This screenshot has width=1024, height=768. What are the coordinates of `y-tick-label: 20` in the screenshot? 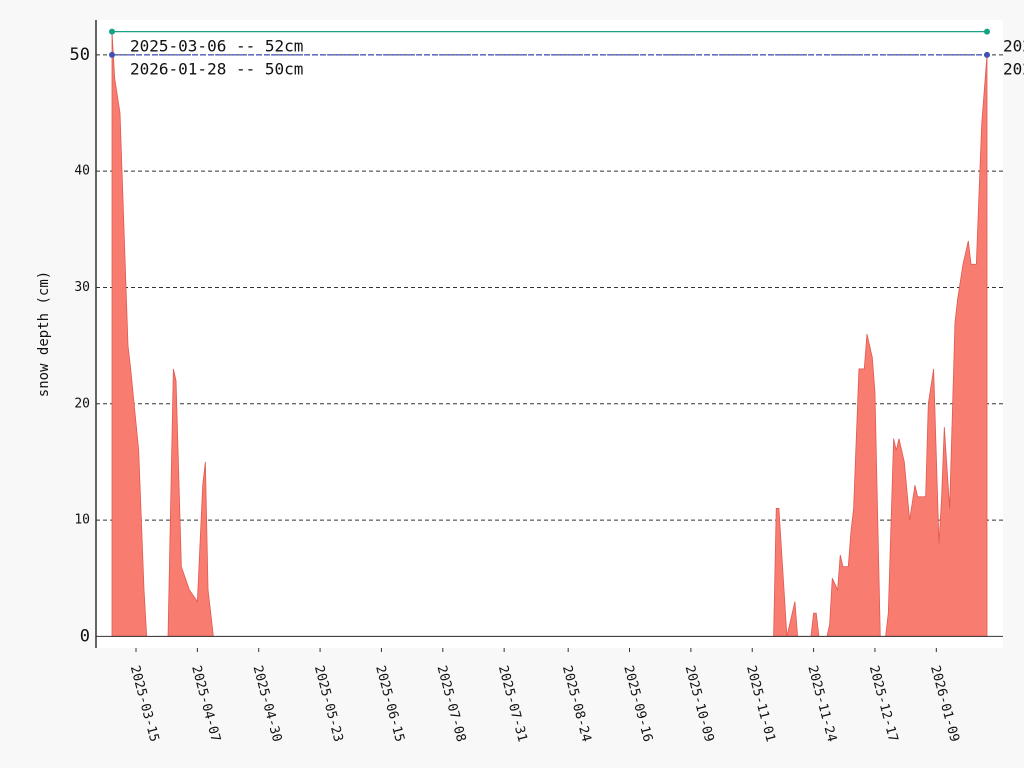 It's located at (82, 403).